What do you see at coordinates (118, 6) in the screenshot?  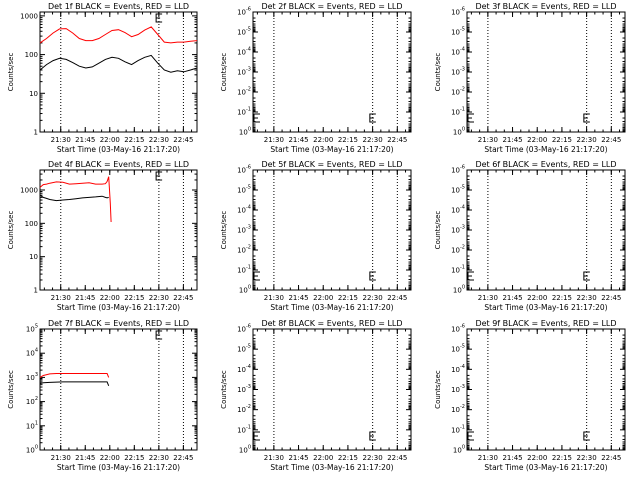 I see `chart-title: Det 1f BLACK = Events, RED = LLD` at bounding box center [118, 6].